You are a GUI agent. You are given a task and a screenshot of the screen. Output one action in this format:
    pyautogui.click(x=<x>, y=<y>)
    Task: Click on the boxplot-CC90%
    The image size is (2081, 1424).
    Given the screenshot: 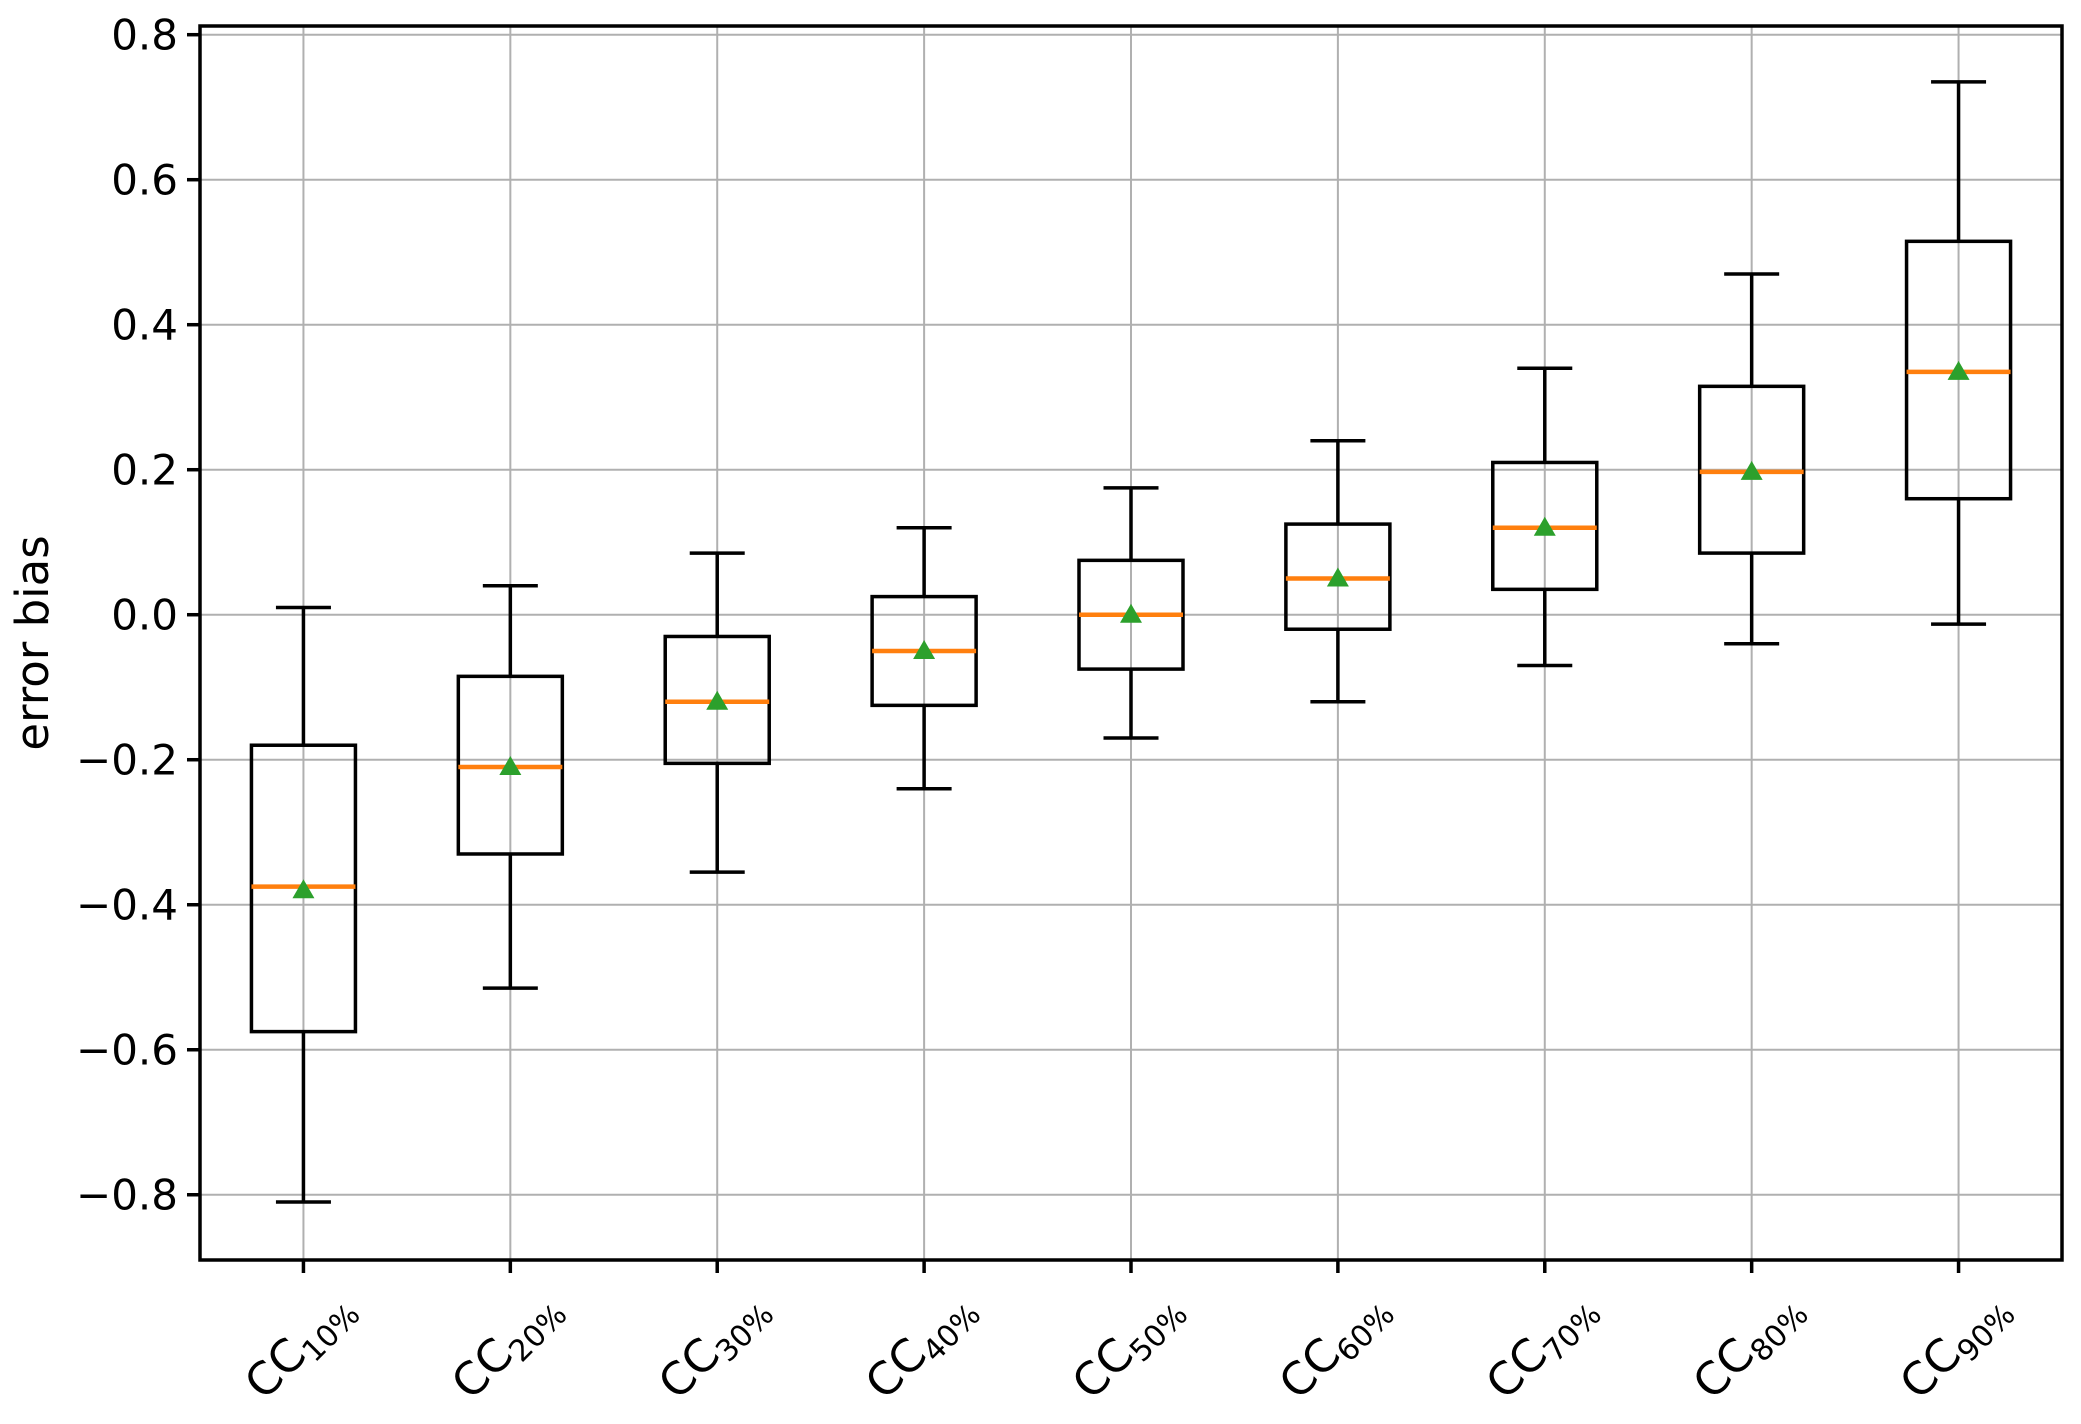 What is the action you would take?
    pyautogui.click(x=1958, y=353)
    